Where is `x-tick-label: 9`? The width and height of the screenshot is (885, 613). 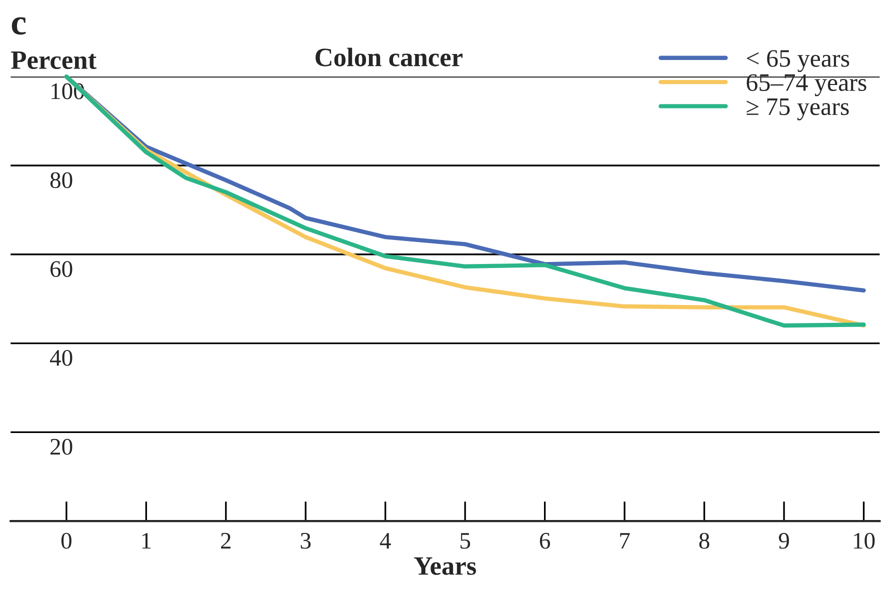 x-tick-label: 9 is located at coordinates (783, 540).